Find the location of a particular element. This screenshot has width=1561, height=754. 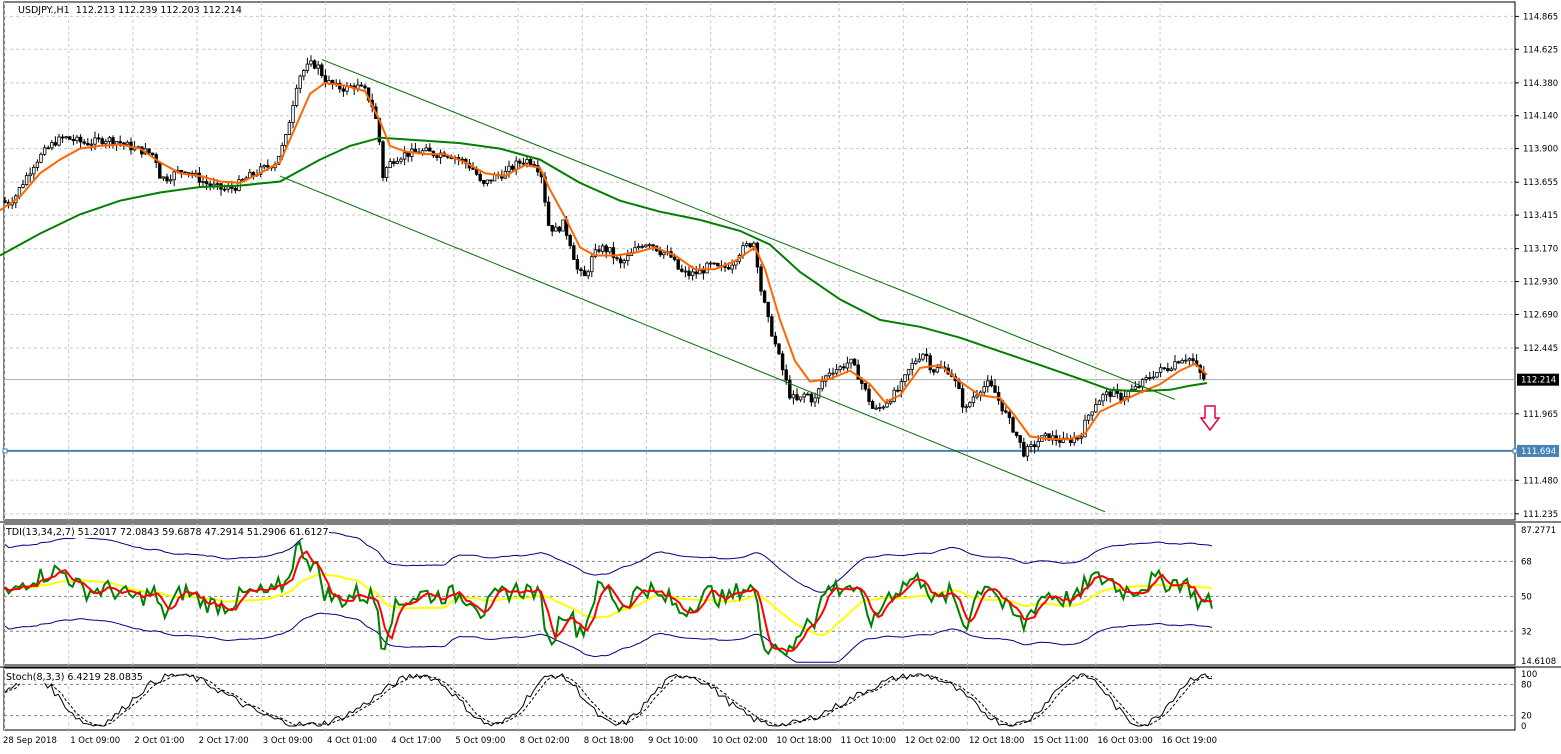

time-tick-label: 2 Oct 01:00 is located at coordinates (159, 741).